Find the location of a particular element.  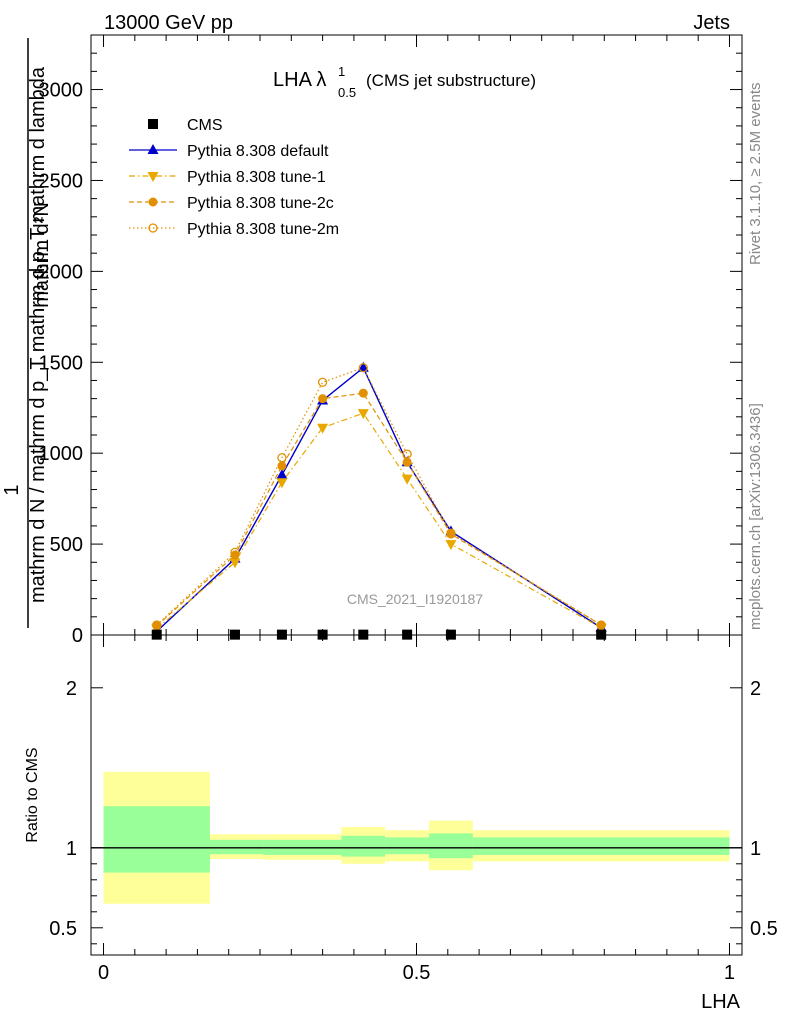

main-y-tick-label: 1000 is located at coordinates (61, 454).